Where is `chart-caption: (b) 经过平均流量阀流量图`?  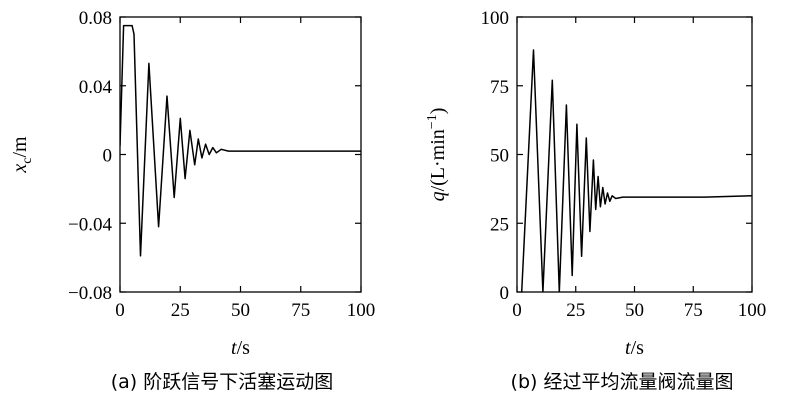 chart-caption: (b) 经过平均流量阀流量图 is located at coordinates (622, 382).